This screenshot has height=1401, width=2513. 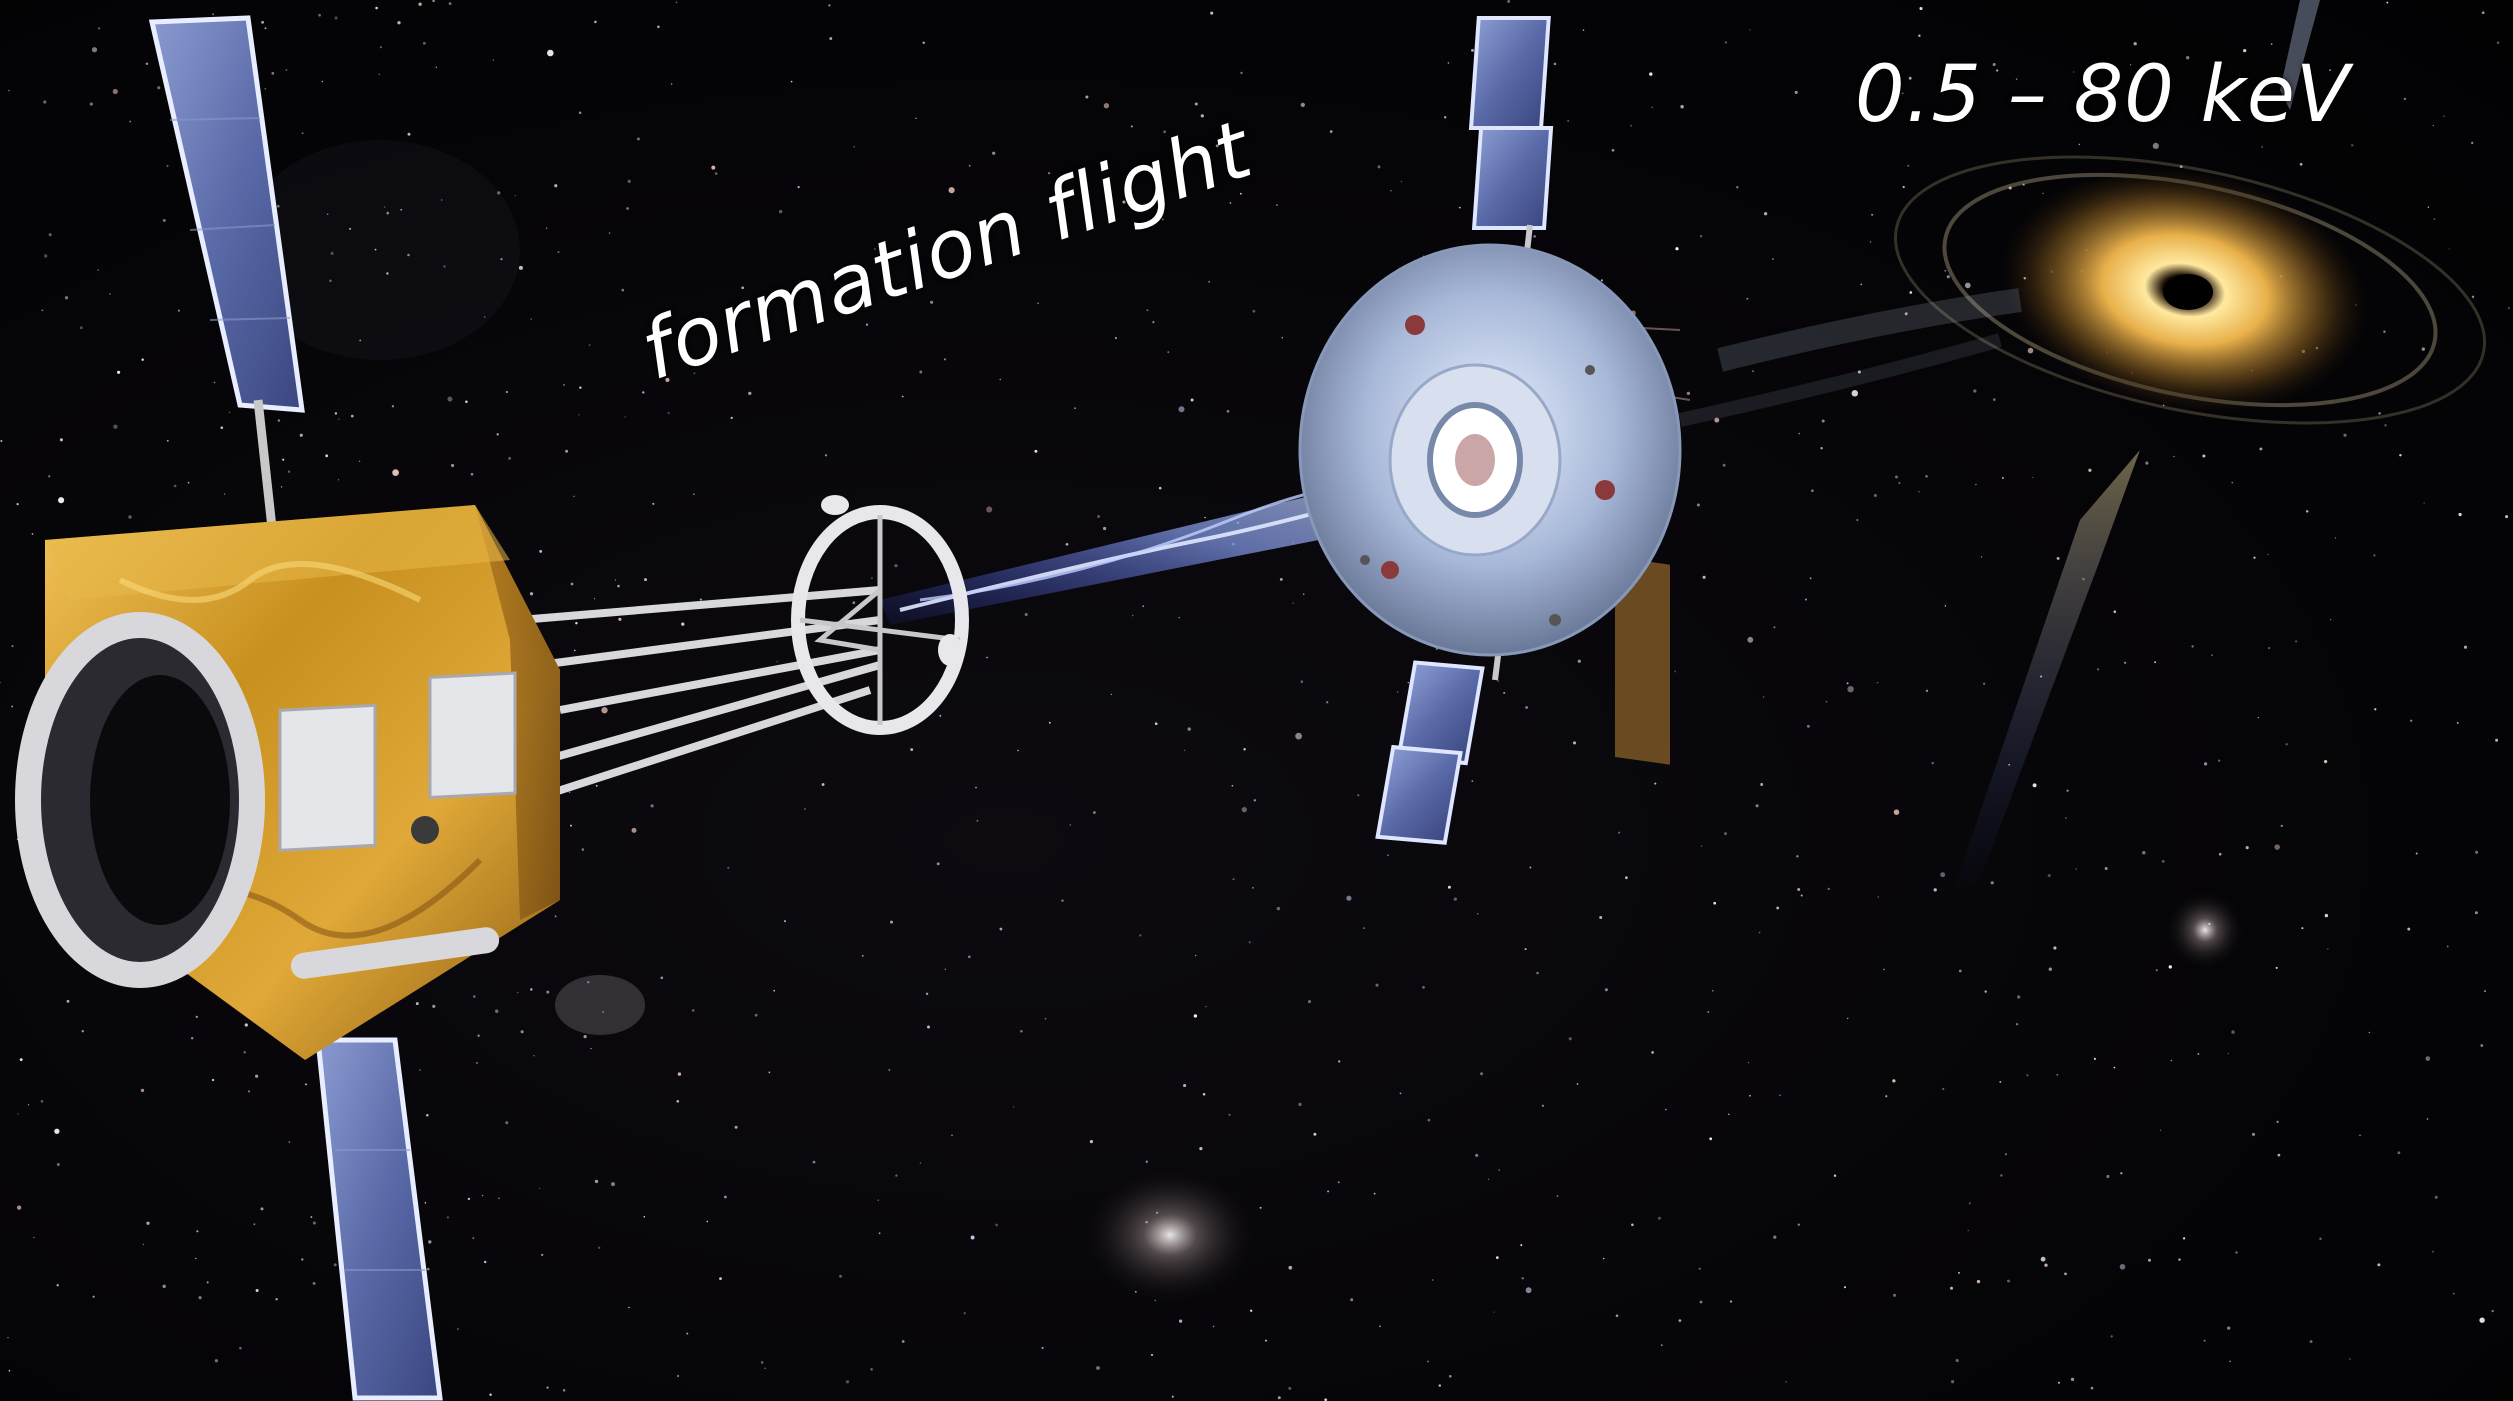 What do you see at coordinates (1509, 73) in the screenshot?
I see `solar-panel-top` at bounding box center [1509, 73].